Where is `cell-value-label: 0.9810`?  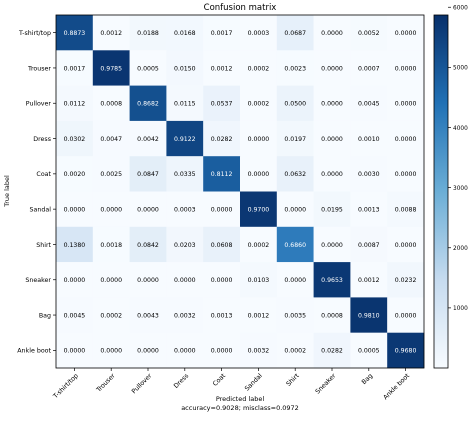 cell-value-label: 0.9810 is located at coordinates (369, 315).